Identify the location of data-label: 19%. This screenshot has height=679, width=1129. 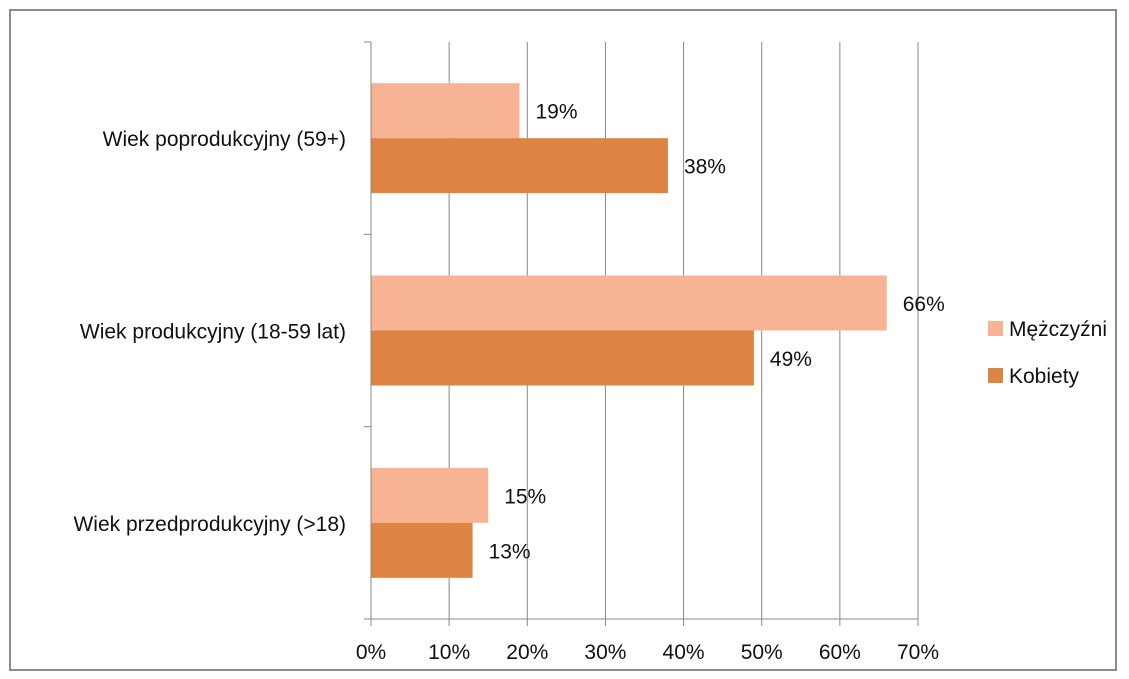
(556, 112).